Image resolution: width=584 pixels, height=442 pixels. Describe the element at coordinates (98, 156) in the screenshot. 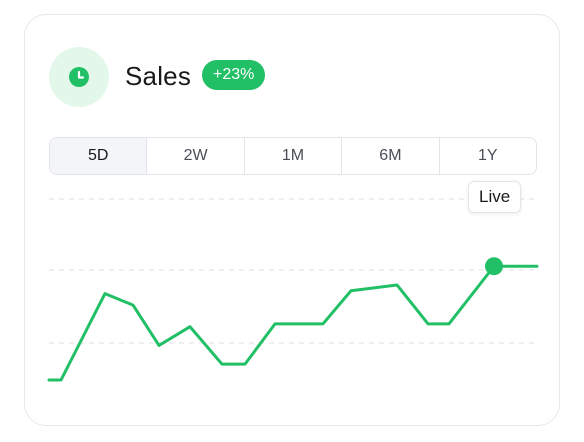

I see `tab-5d: 5D` at that location.